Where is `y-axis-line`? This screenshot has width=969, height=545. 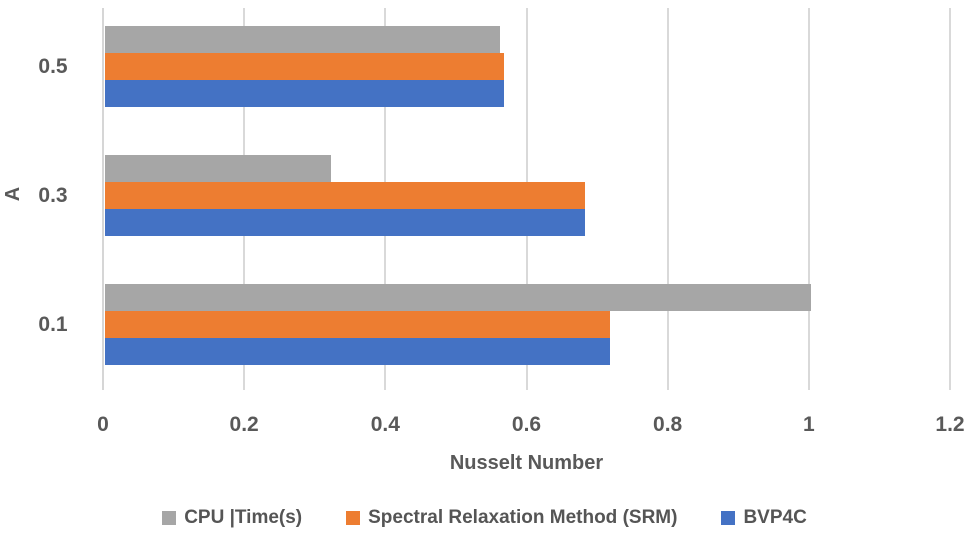 y-axis-line is located at coordinates (103, 199).